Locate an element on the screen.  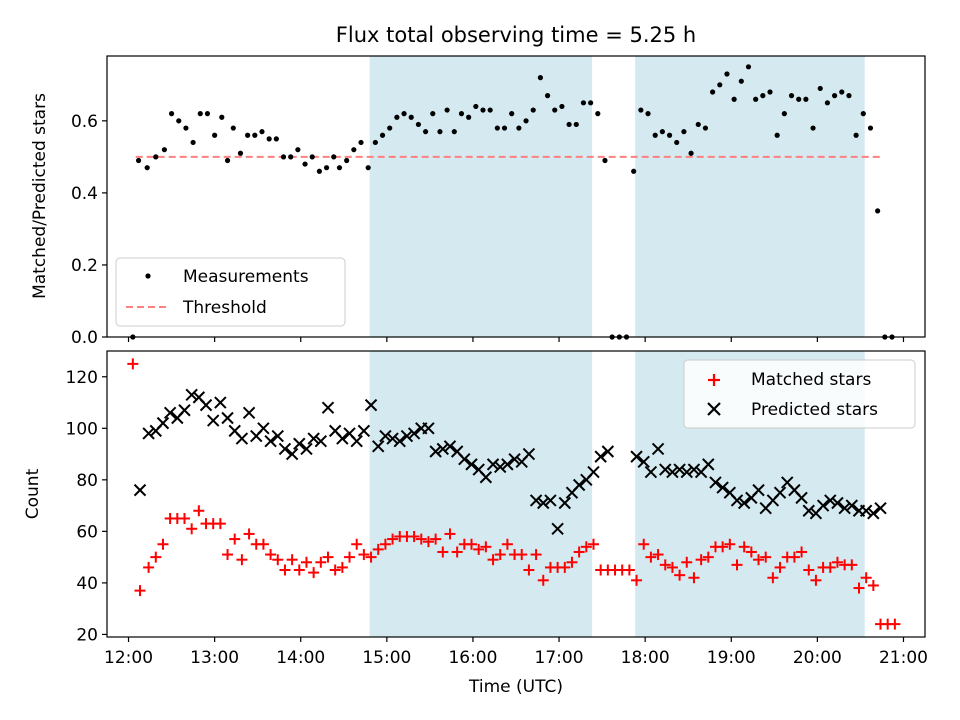
legend-matched-marker is located at coordinates (714, 380).